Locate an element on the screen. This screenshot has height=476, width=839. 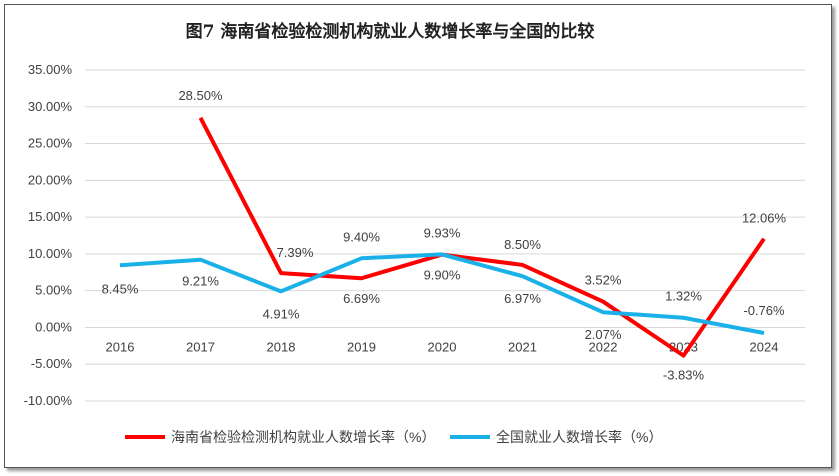
y-tick-label: 35.00% is located at coordinates (50, 69).